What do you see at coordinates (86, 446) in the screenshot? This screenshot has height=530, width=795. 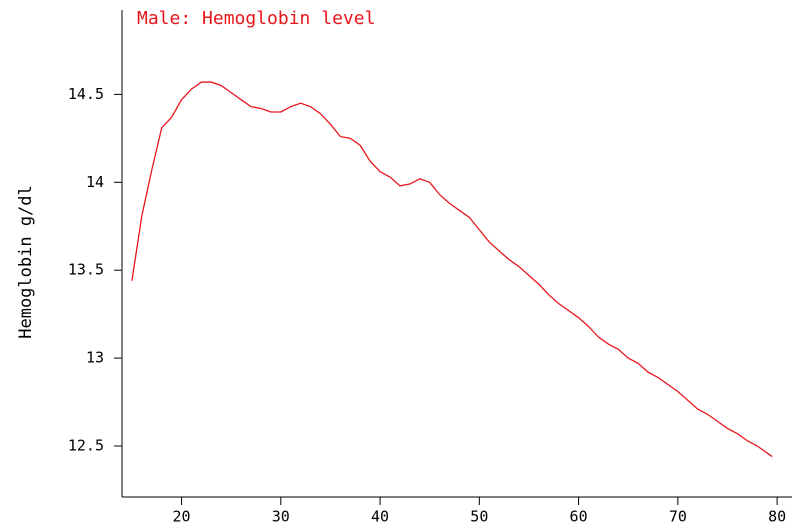 I see `y-tick-label: 12.5` at bounding box center [86, 446].